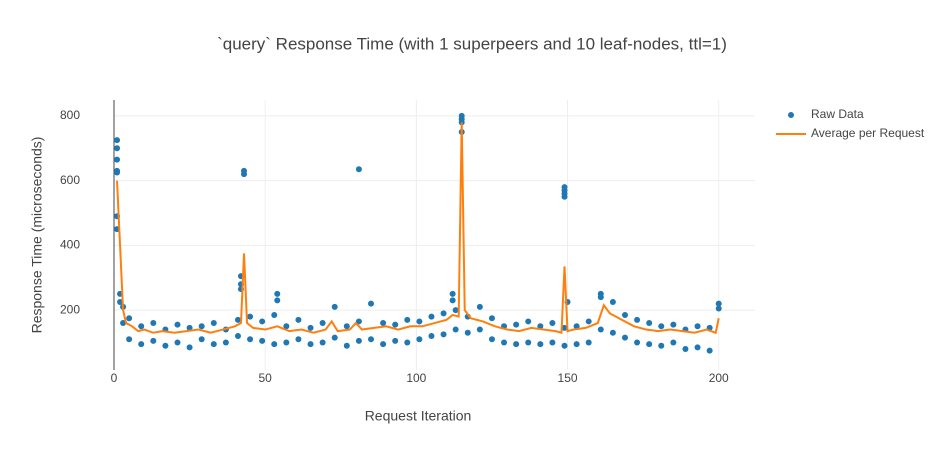  I want to click on y-tick-label: 600, so click(70, 180).